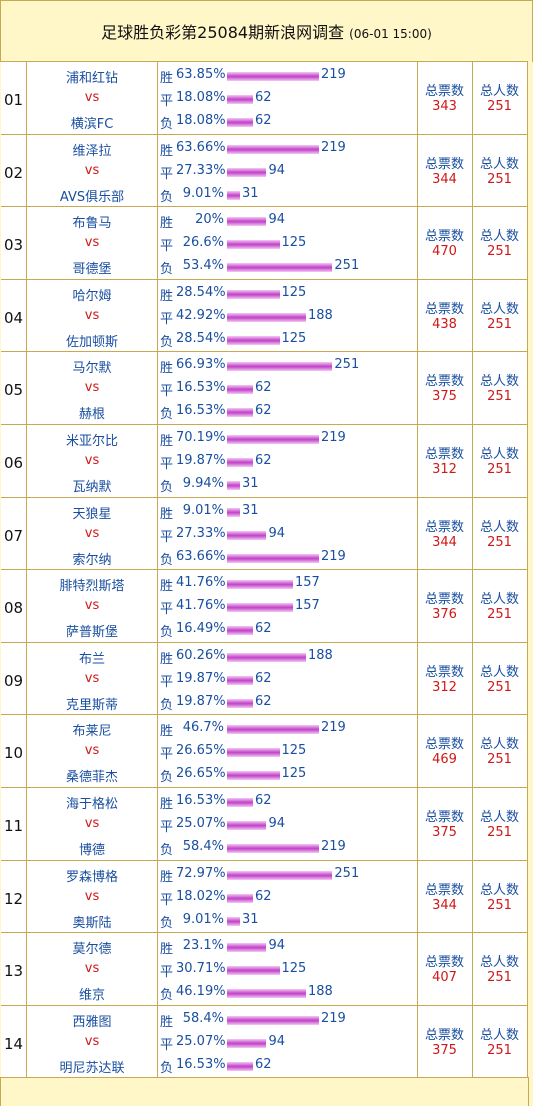 The height and width of the screenshot is (1106, 533). I want to click on match-no: 05, so click(14, 390).